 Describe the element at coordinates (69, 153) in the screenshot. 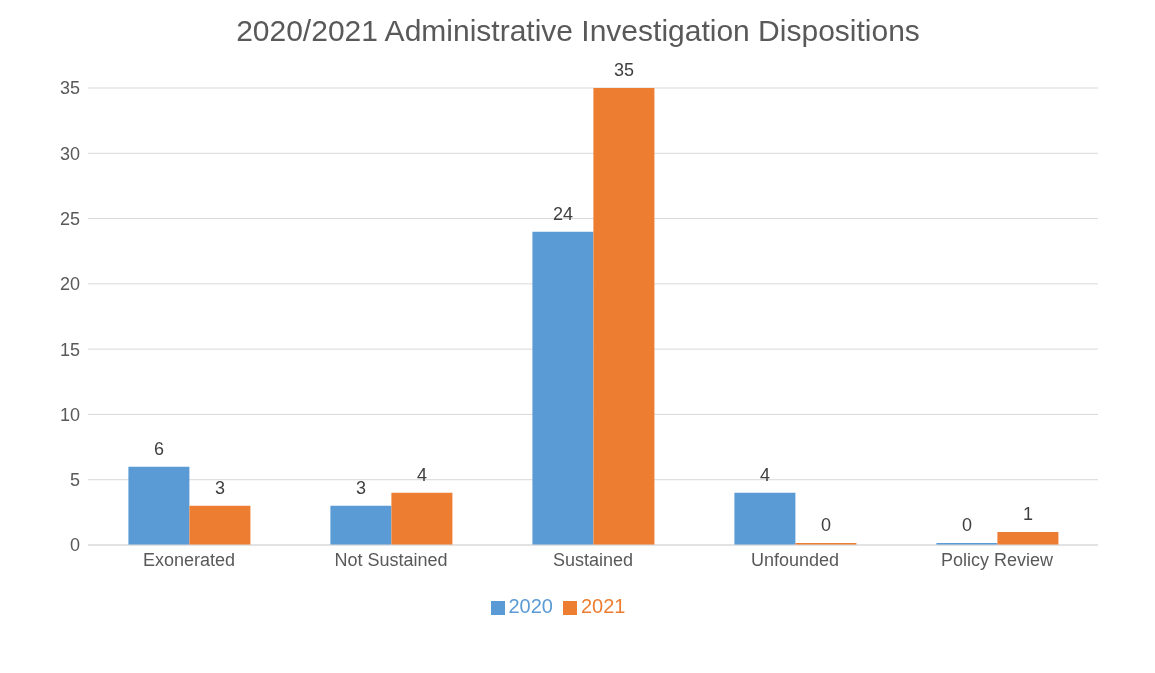

I see `y-tick-label: 30` at that location.